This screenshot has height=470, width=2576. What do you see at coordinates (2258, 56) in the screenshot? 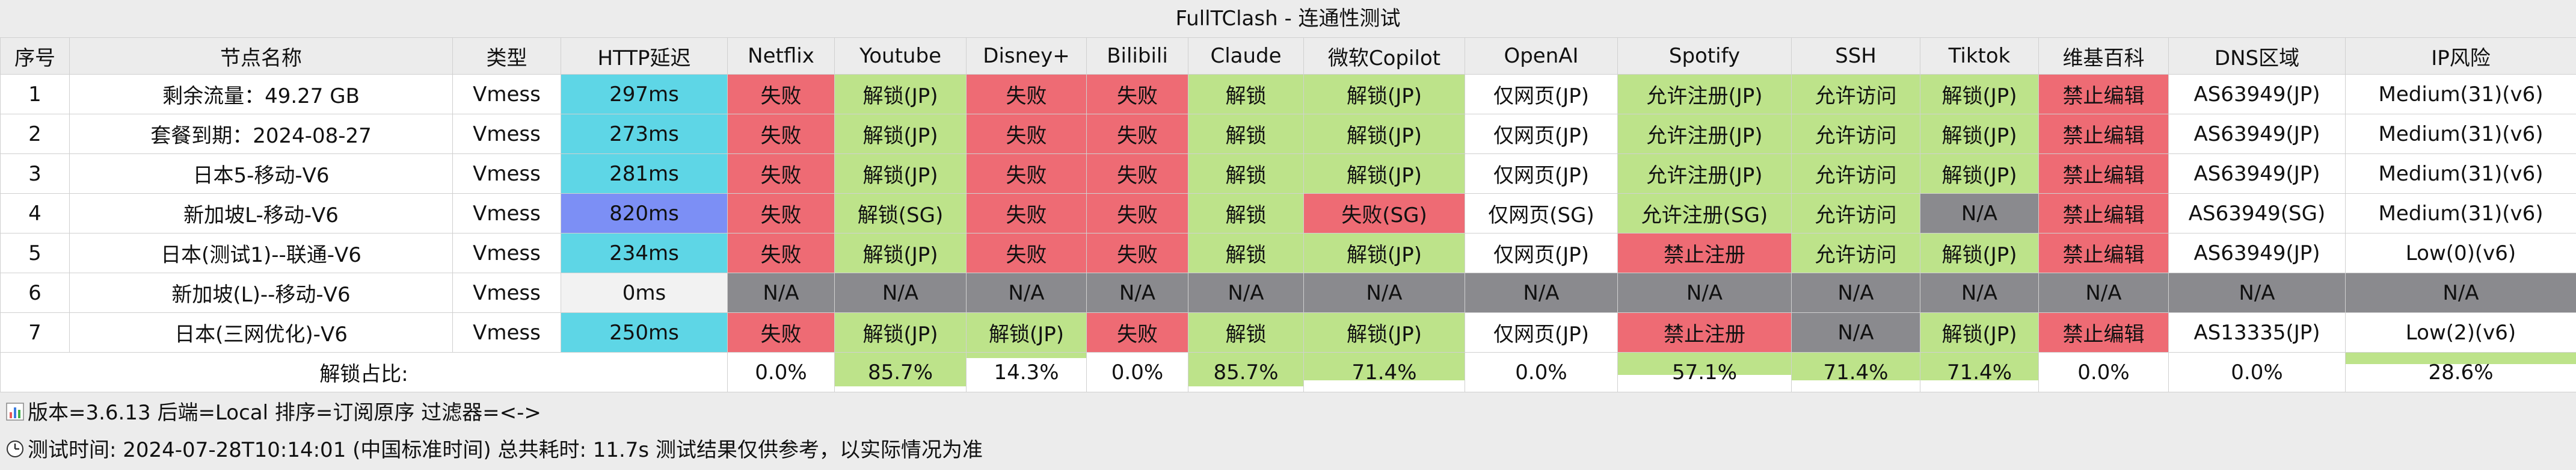
I see `column-header: DNS区域` at bounding box center [2258, 56].